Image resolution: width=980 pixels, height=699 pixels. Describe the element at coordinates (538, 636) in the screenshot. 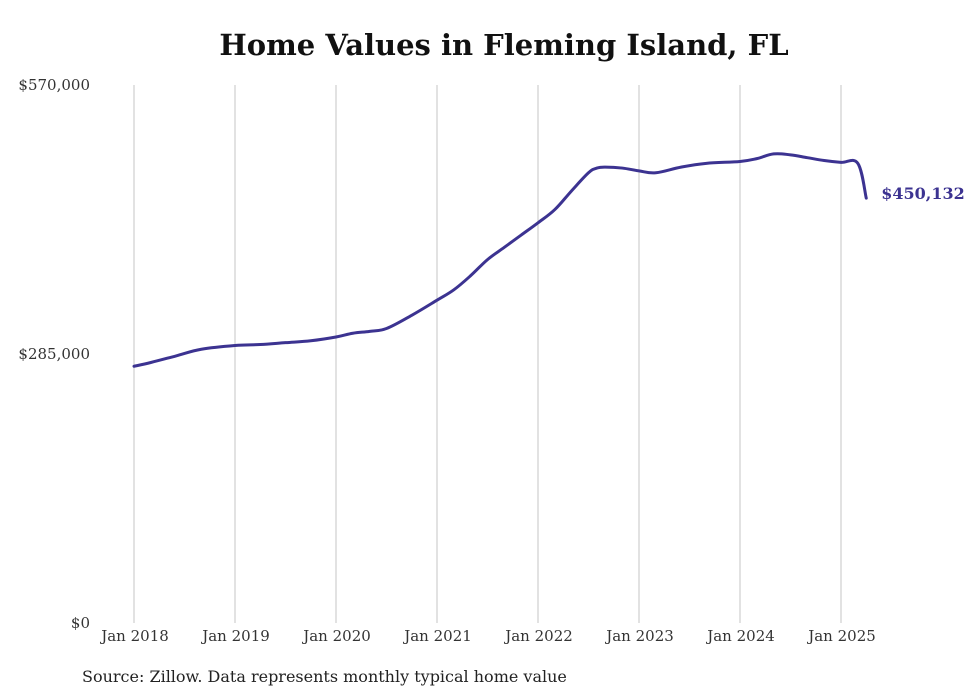

I see `x-tick-label: Jan 2022` at that location.